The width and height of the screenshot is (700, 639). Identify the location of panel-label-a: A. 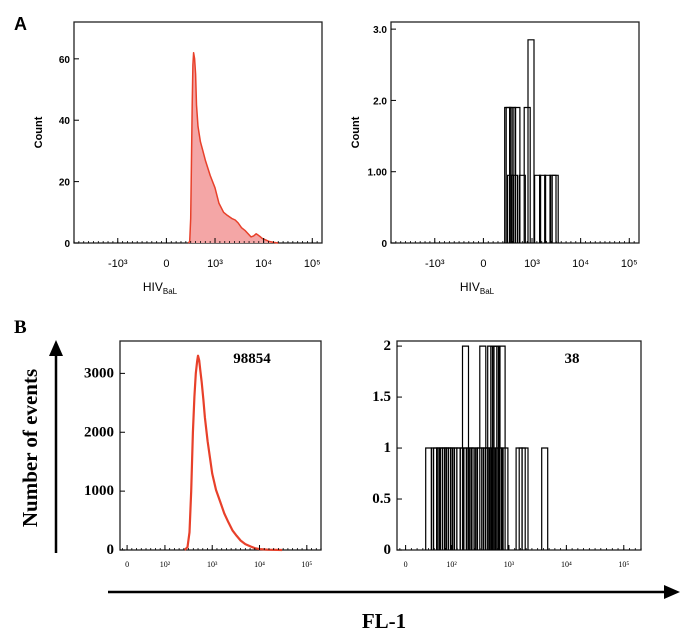
(20, 24).